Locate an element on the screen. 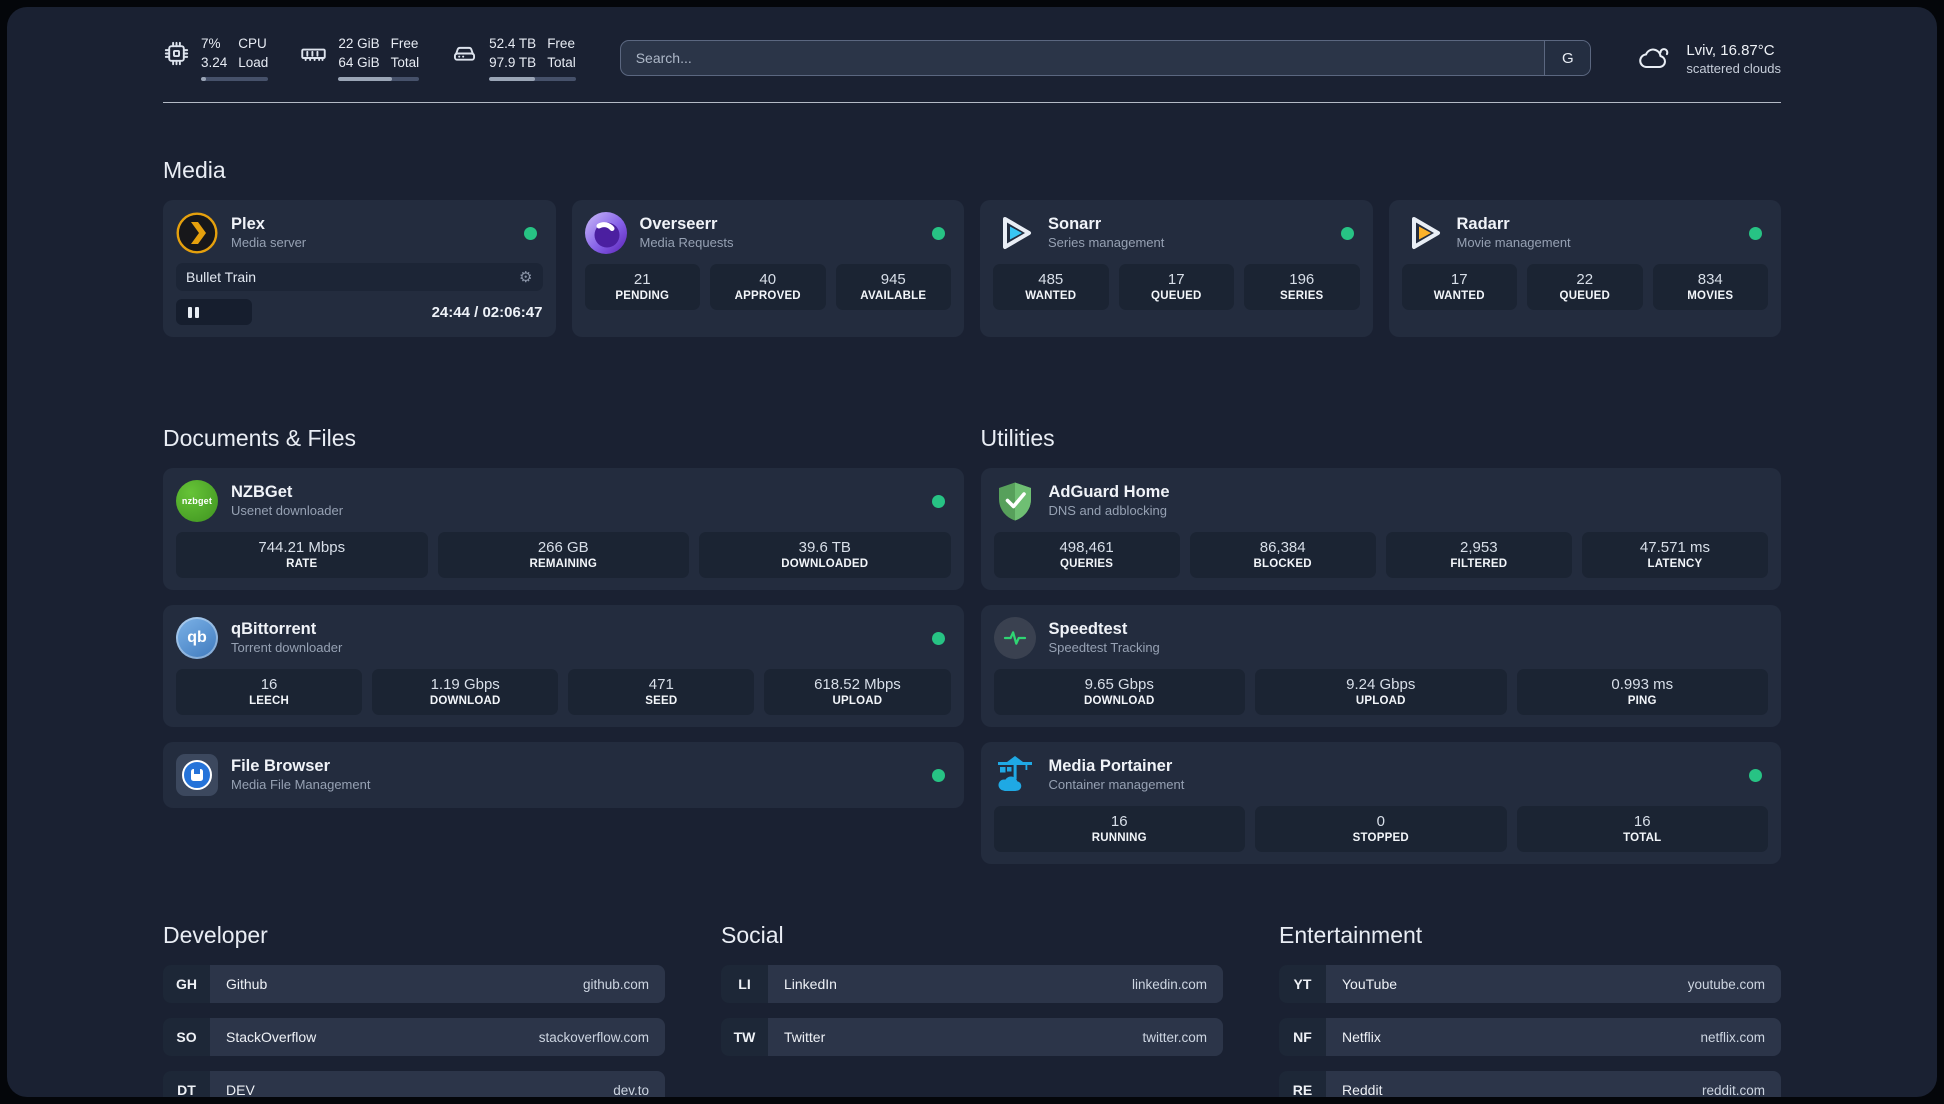 This screenshot has width=1944, height=1104. bookmark-url: reddit.com is located at coordinates (1733, 1090).